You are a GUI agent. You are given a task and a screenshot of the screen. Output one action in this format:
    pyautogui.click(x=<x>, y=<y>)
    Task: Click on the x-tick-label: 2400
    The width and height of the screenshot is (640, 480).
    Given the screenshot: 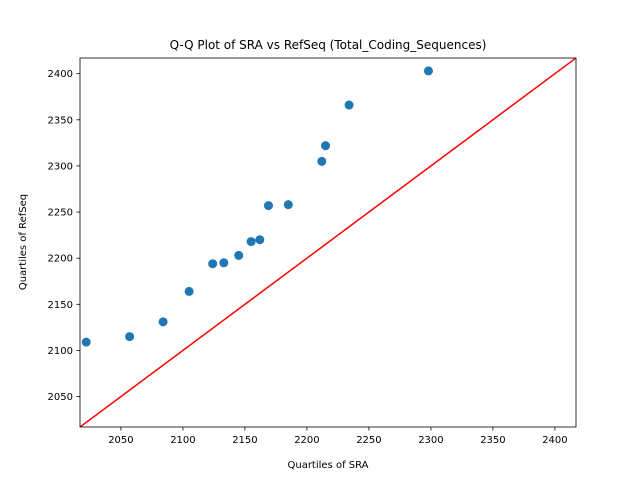 What is the action you would take?
    pyautogui.click(x=554, y=440)
    